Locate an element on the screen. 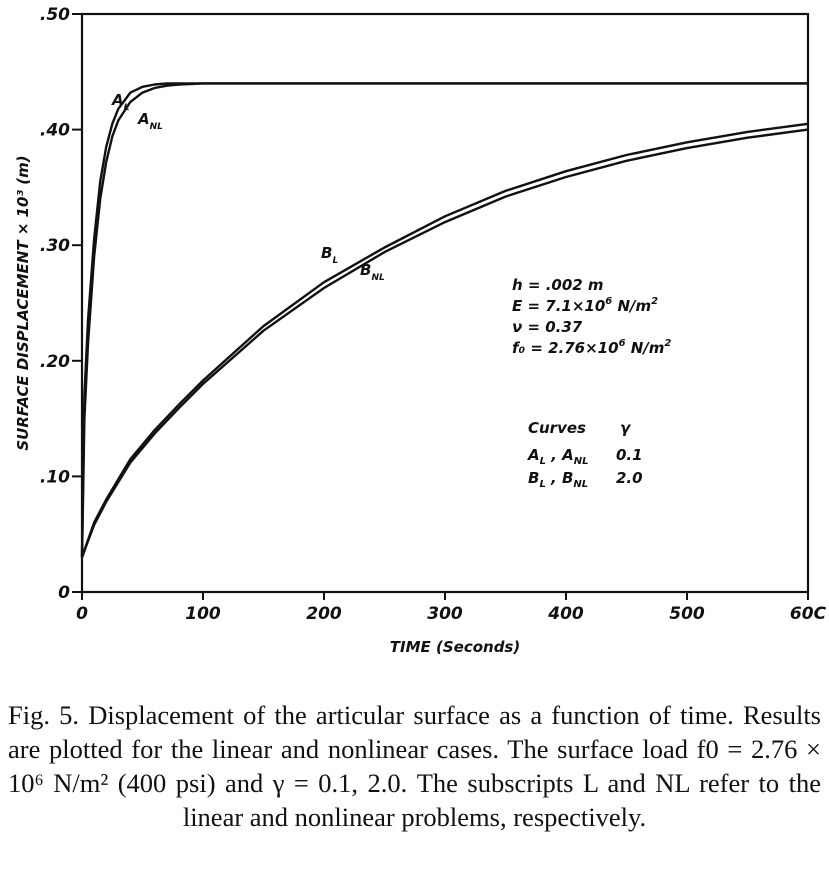 The height and width of the screenshot is (882, 829). curves-header: Curves is located at coordinates (557, 428).